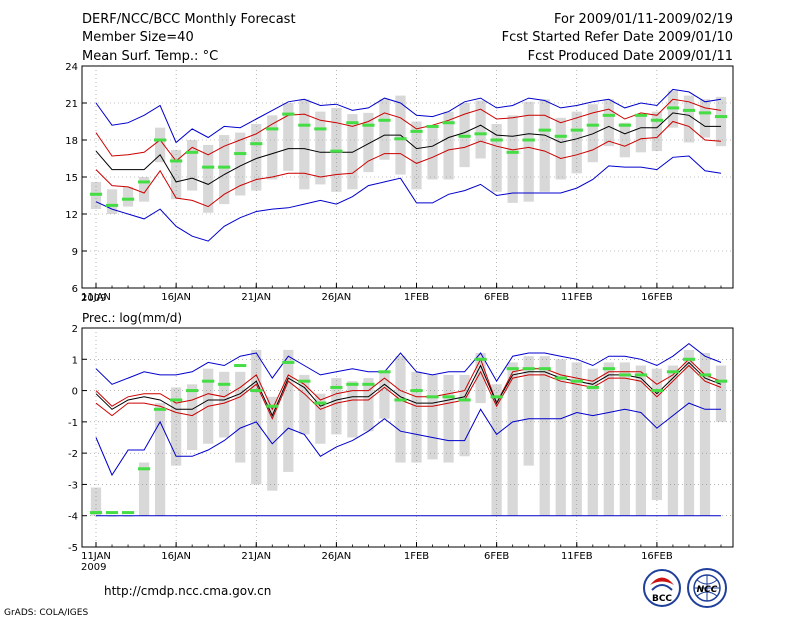 This screenshot has height=618, width=800. I want to click on temp-x-tick-label: 21JAN, so click(256, 297).